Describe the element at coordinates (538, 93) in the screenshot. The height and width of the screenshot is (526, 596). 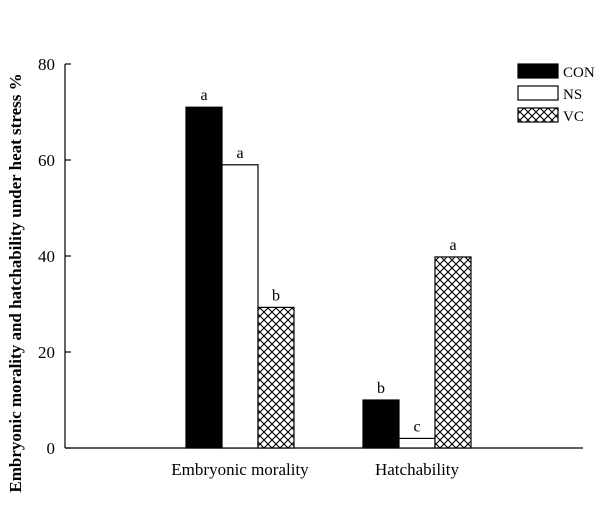
I see `legend-swatch-ns` at that location.